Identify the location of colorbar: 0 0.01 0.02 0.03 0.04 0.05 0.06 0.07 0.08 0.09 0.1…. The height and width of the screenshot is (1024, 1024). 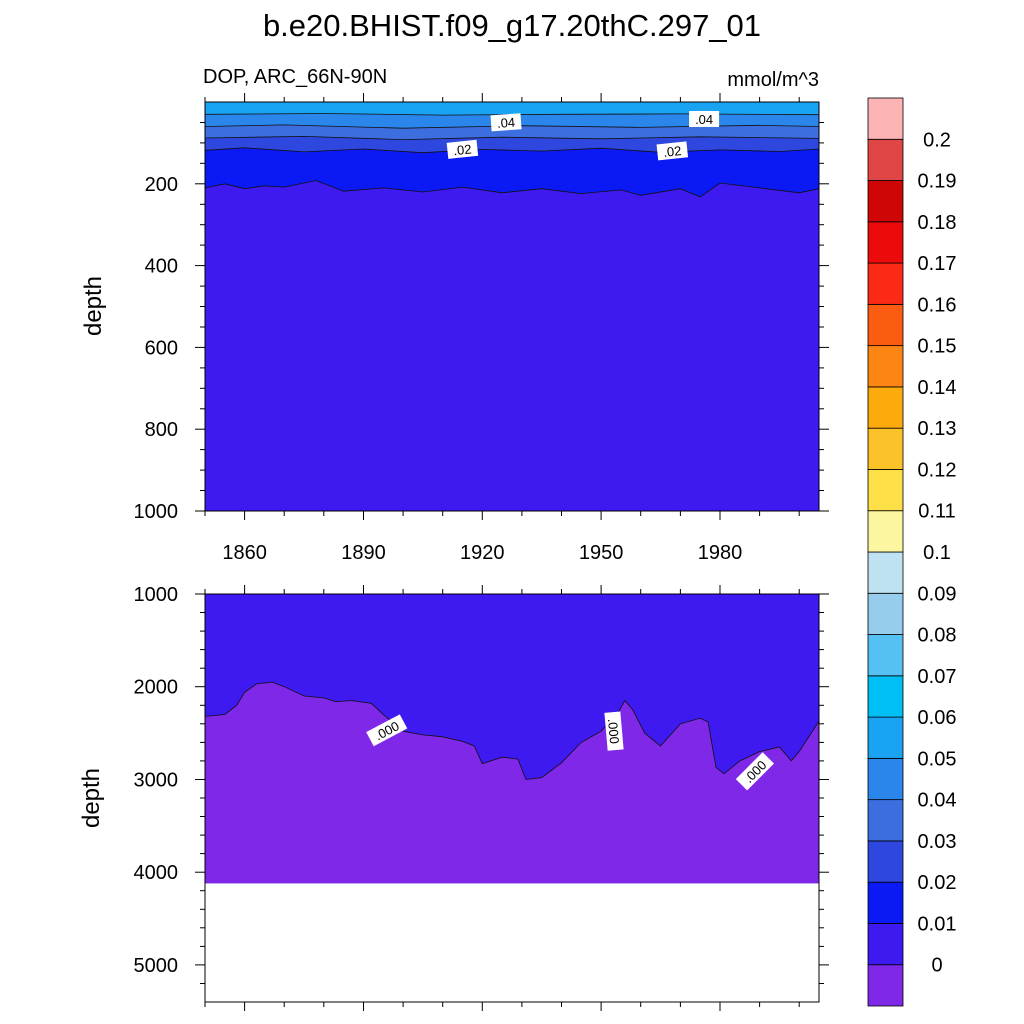
(912, 552).